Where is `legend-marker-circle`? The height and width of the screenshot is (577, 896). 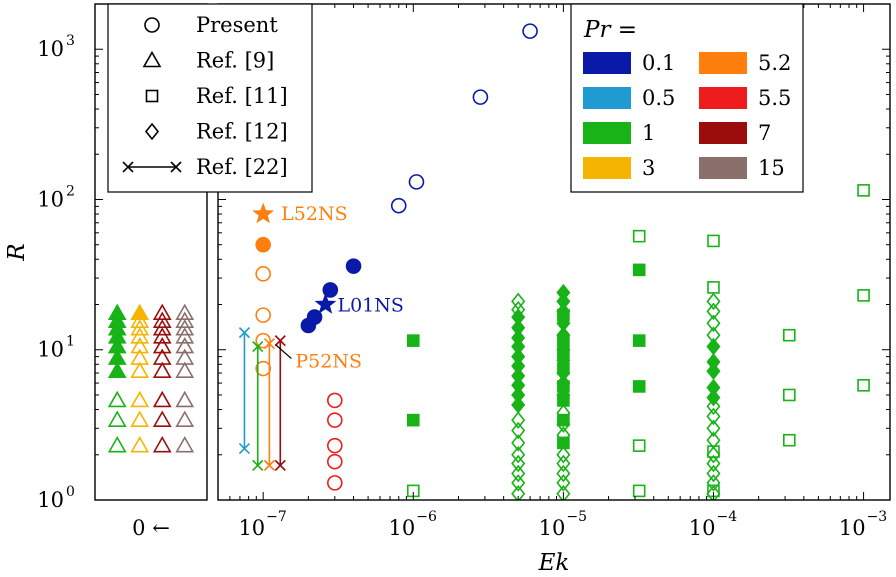
legend-marker-circle is located at coordinates (152, 25).